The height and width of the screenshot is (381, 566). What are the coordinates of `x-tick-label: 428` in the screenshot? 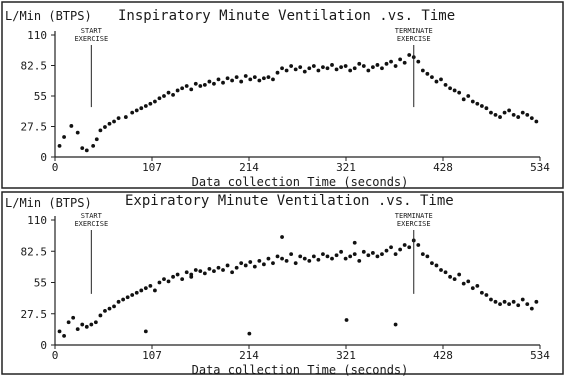 It's located at (443, 355).